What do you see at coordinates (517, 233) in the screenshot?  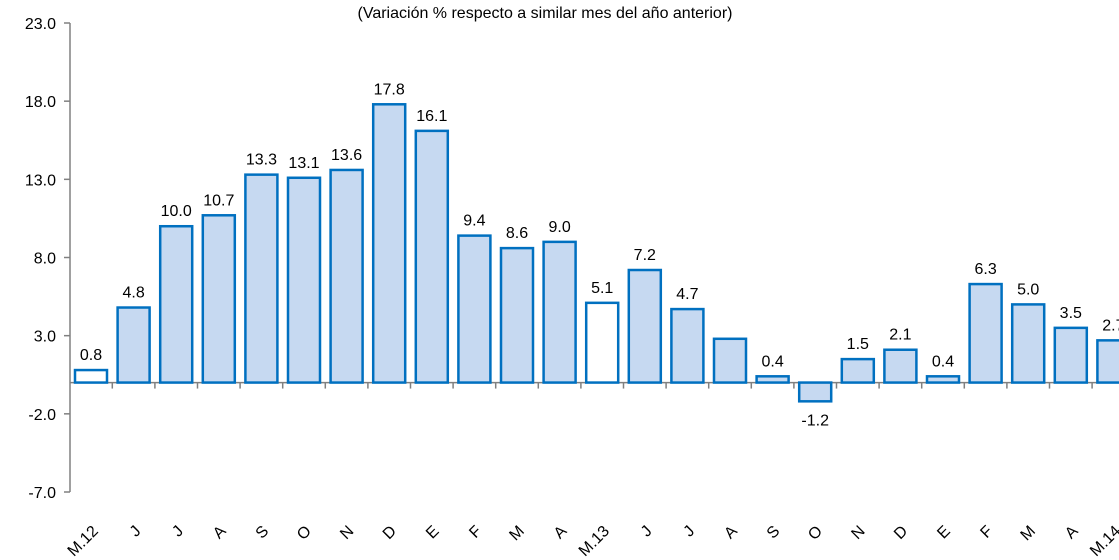 I see `value-label: 8.6` at bounding box center [517, 233].